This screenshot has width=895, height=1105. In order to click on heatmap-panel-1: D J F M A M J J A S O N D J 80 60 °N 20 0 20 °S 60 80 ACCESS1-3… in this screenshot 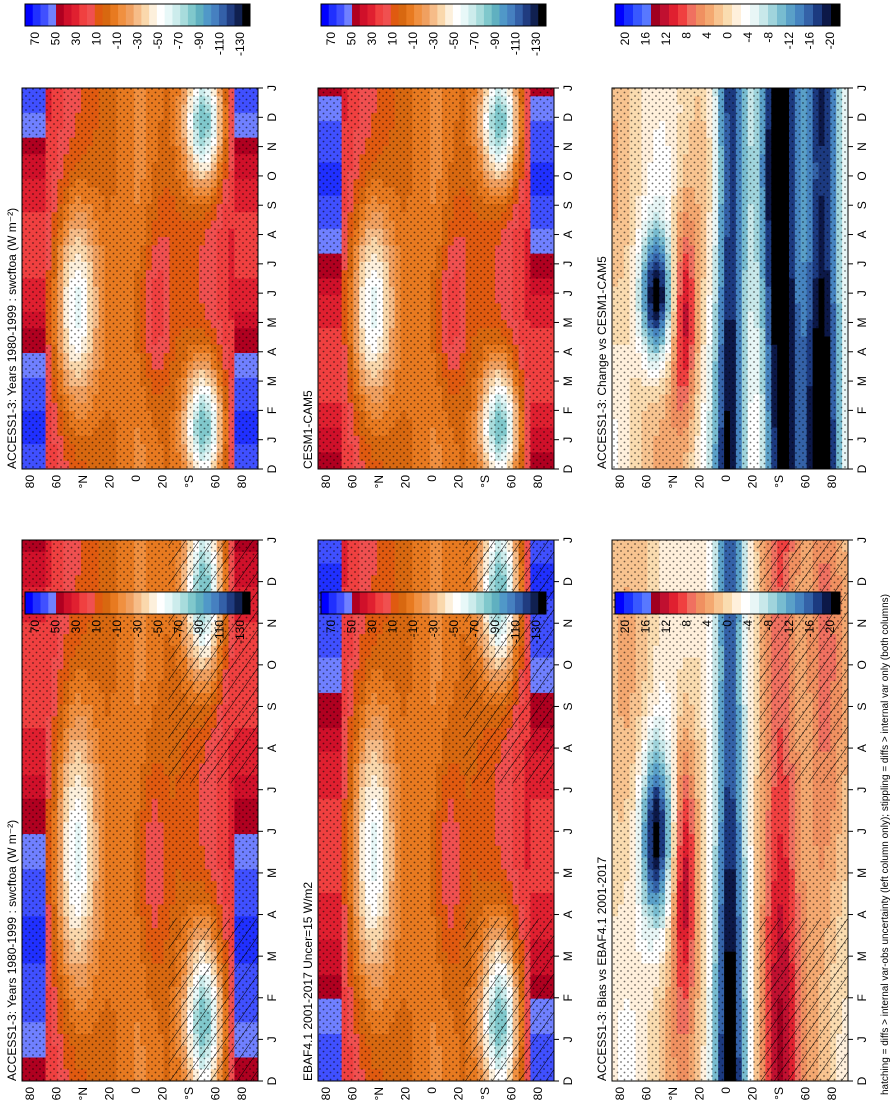, I will do `click(142, 286)`.